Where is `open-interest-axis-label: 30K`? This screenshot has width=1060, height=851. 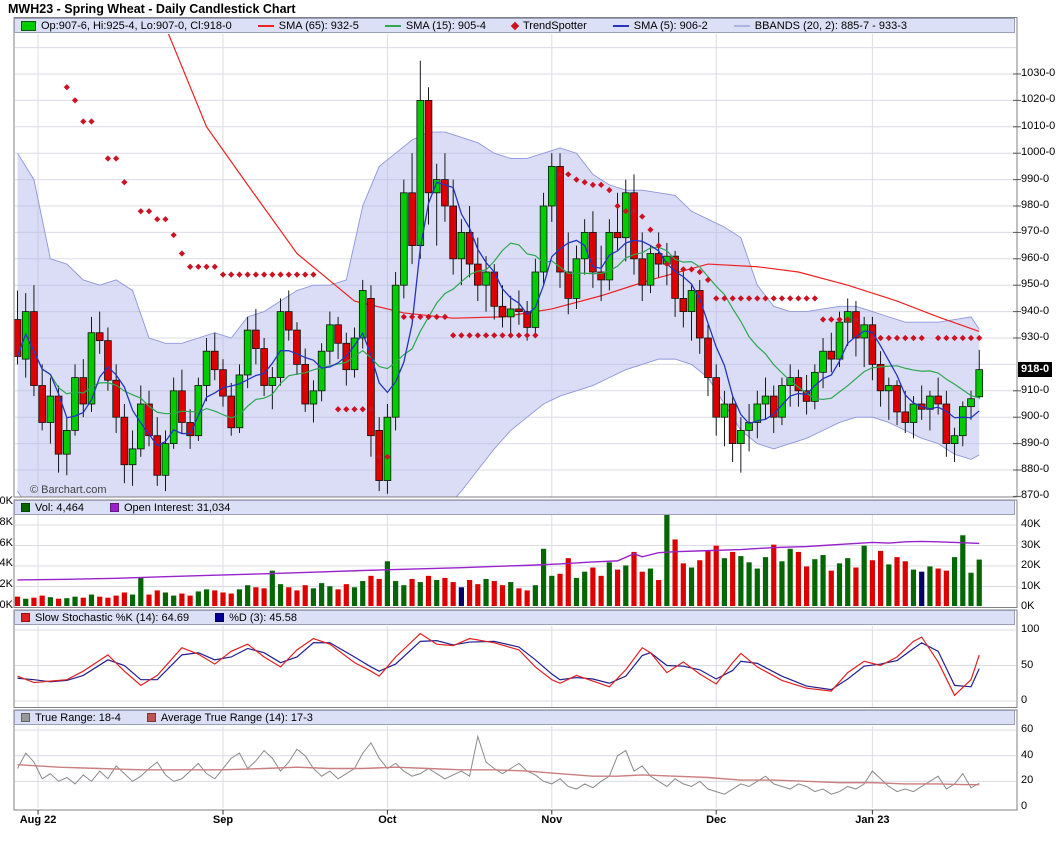
open-interest-axis-label: 30K is located at coordinates (1031, 544).